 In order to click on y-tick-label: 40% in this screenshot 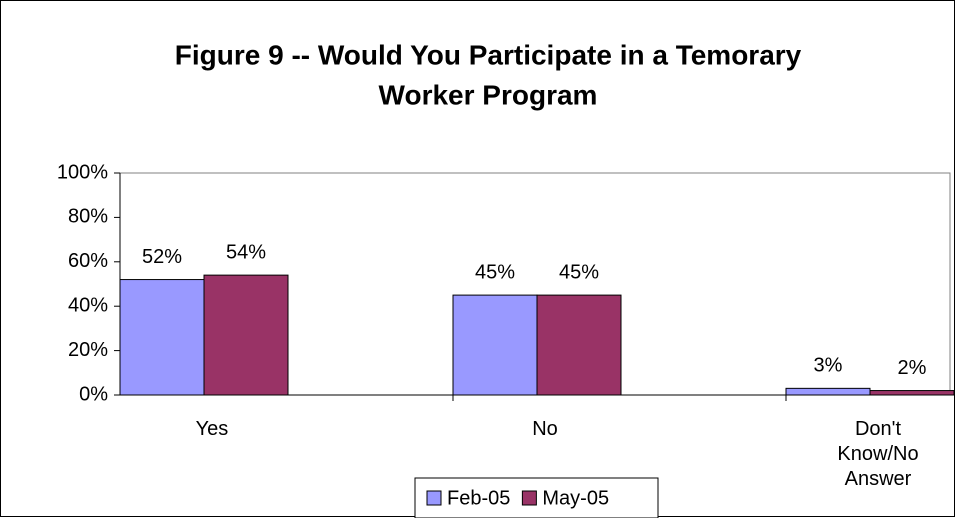, I will do `click(88, 305)`.